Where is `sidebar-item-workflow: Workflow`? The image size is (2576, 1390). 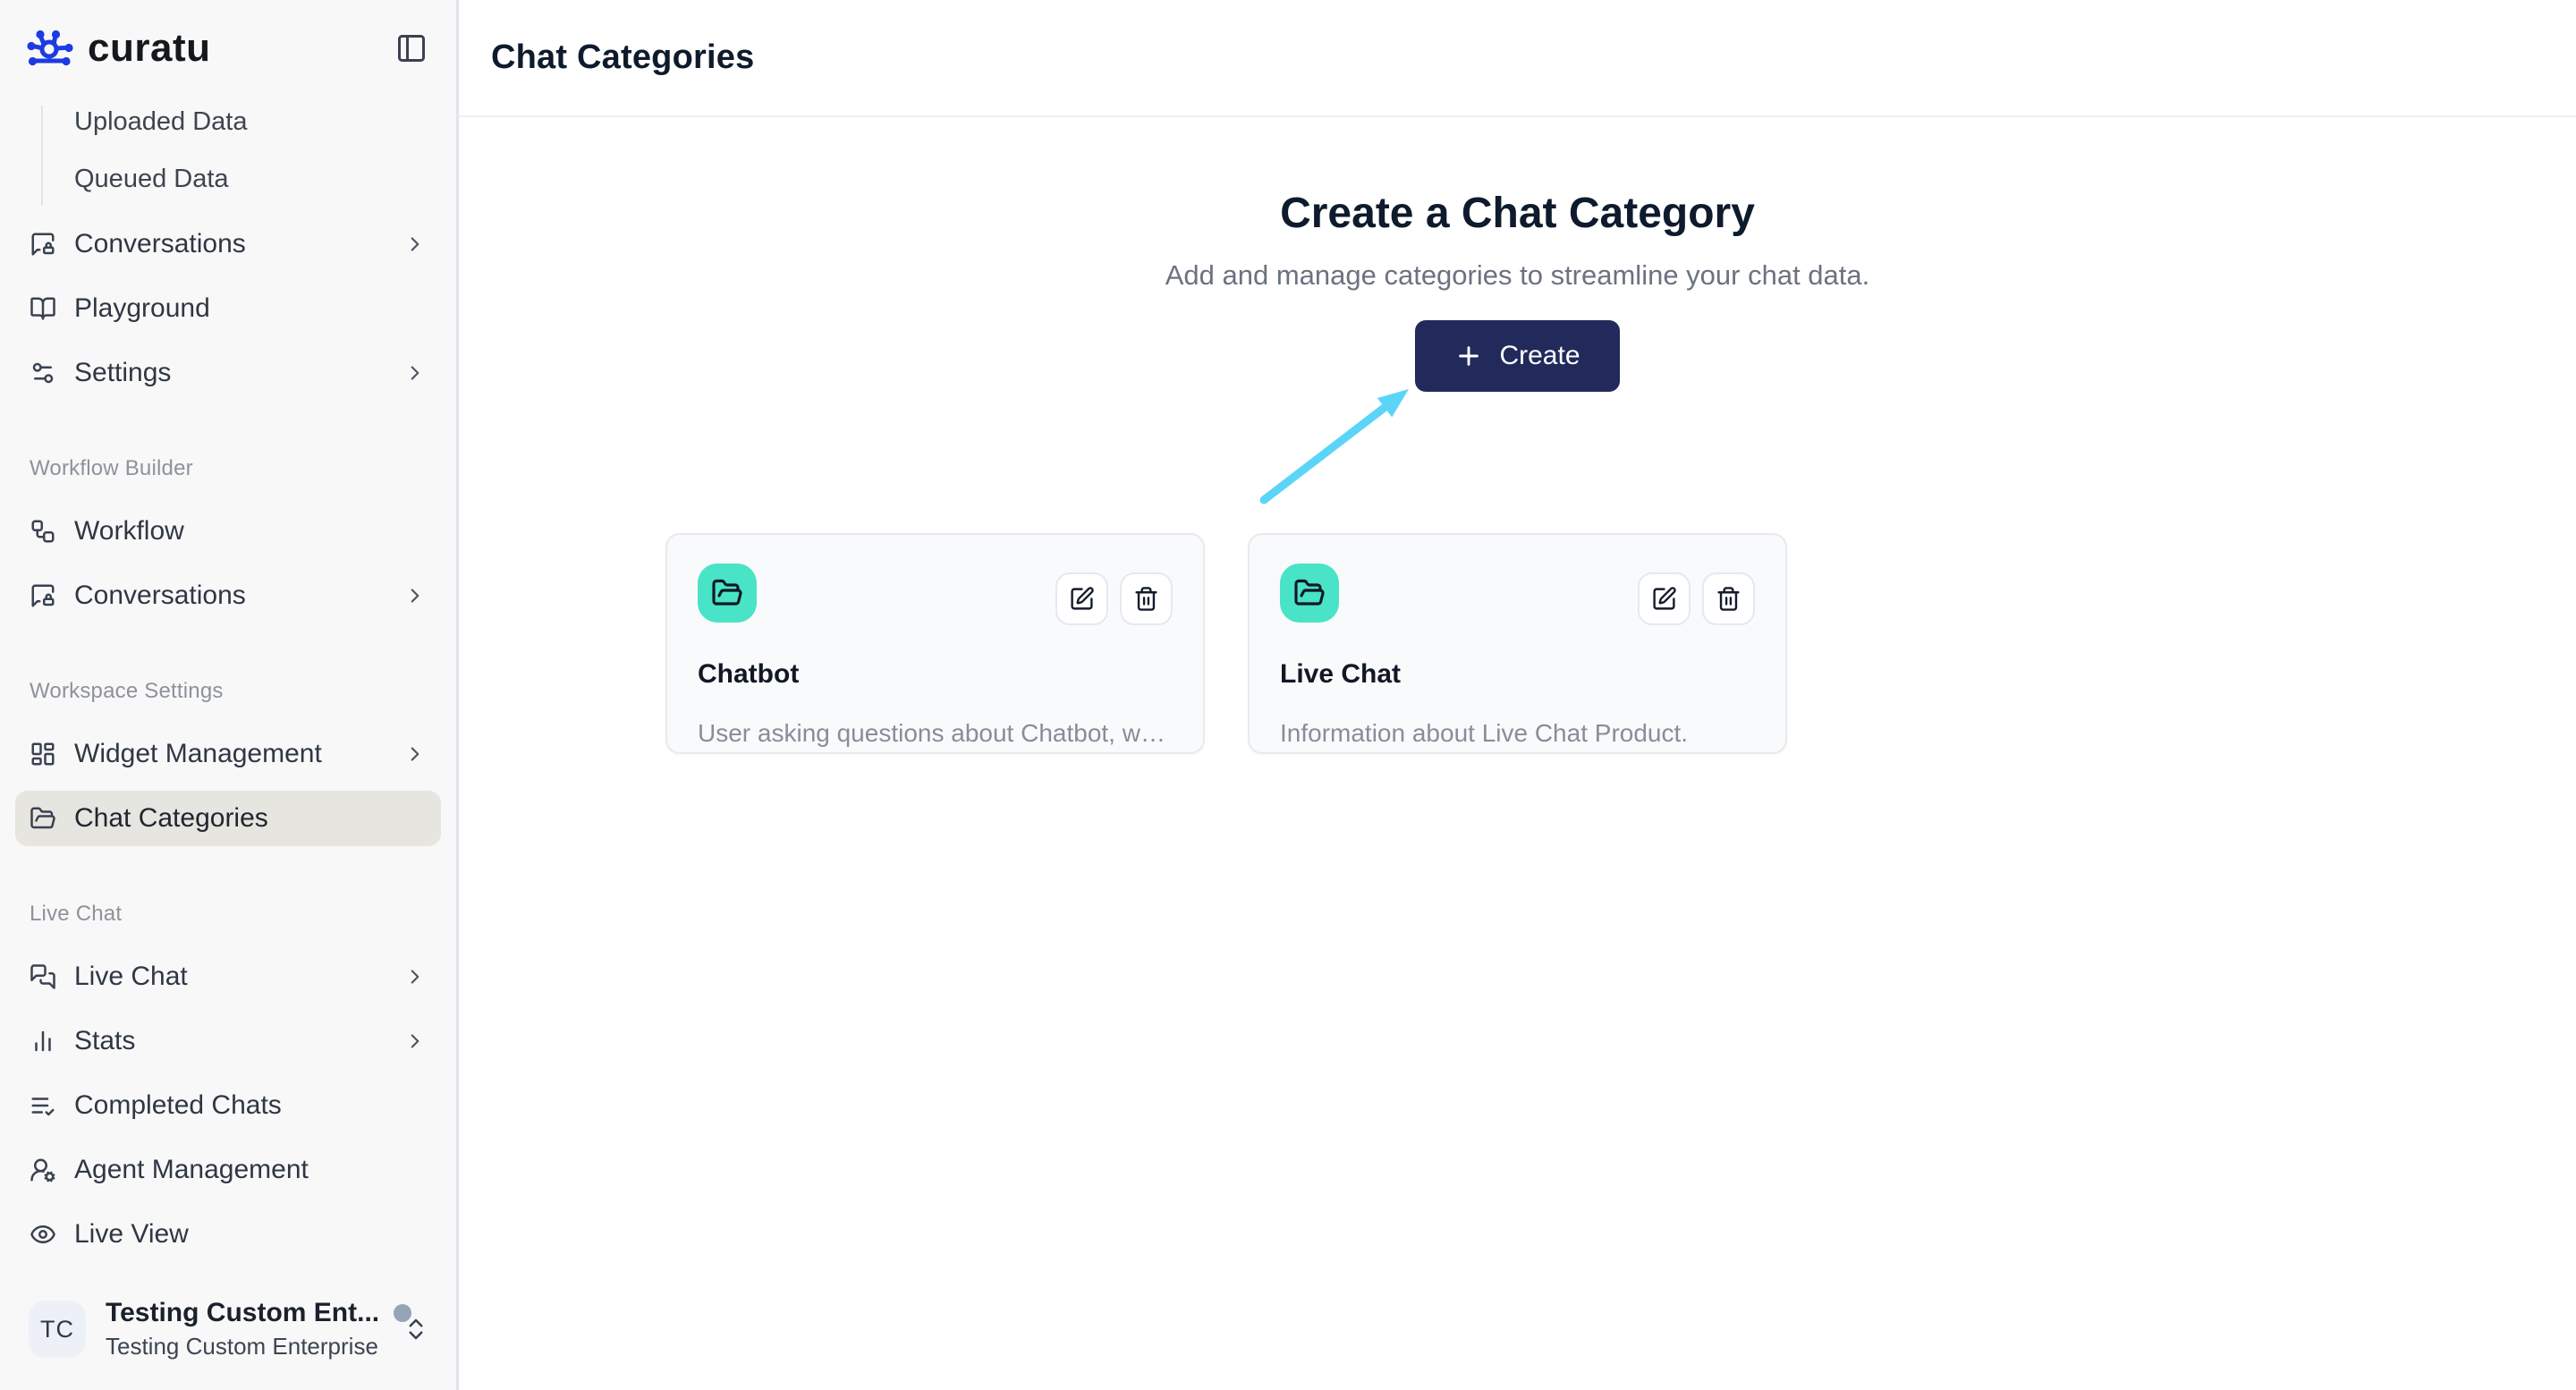 sidebar-item-workflow: Workflow is located at coordinates (228, 531).